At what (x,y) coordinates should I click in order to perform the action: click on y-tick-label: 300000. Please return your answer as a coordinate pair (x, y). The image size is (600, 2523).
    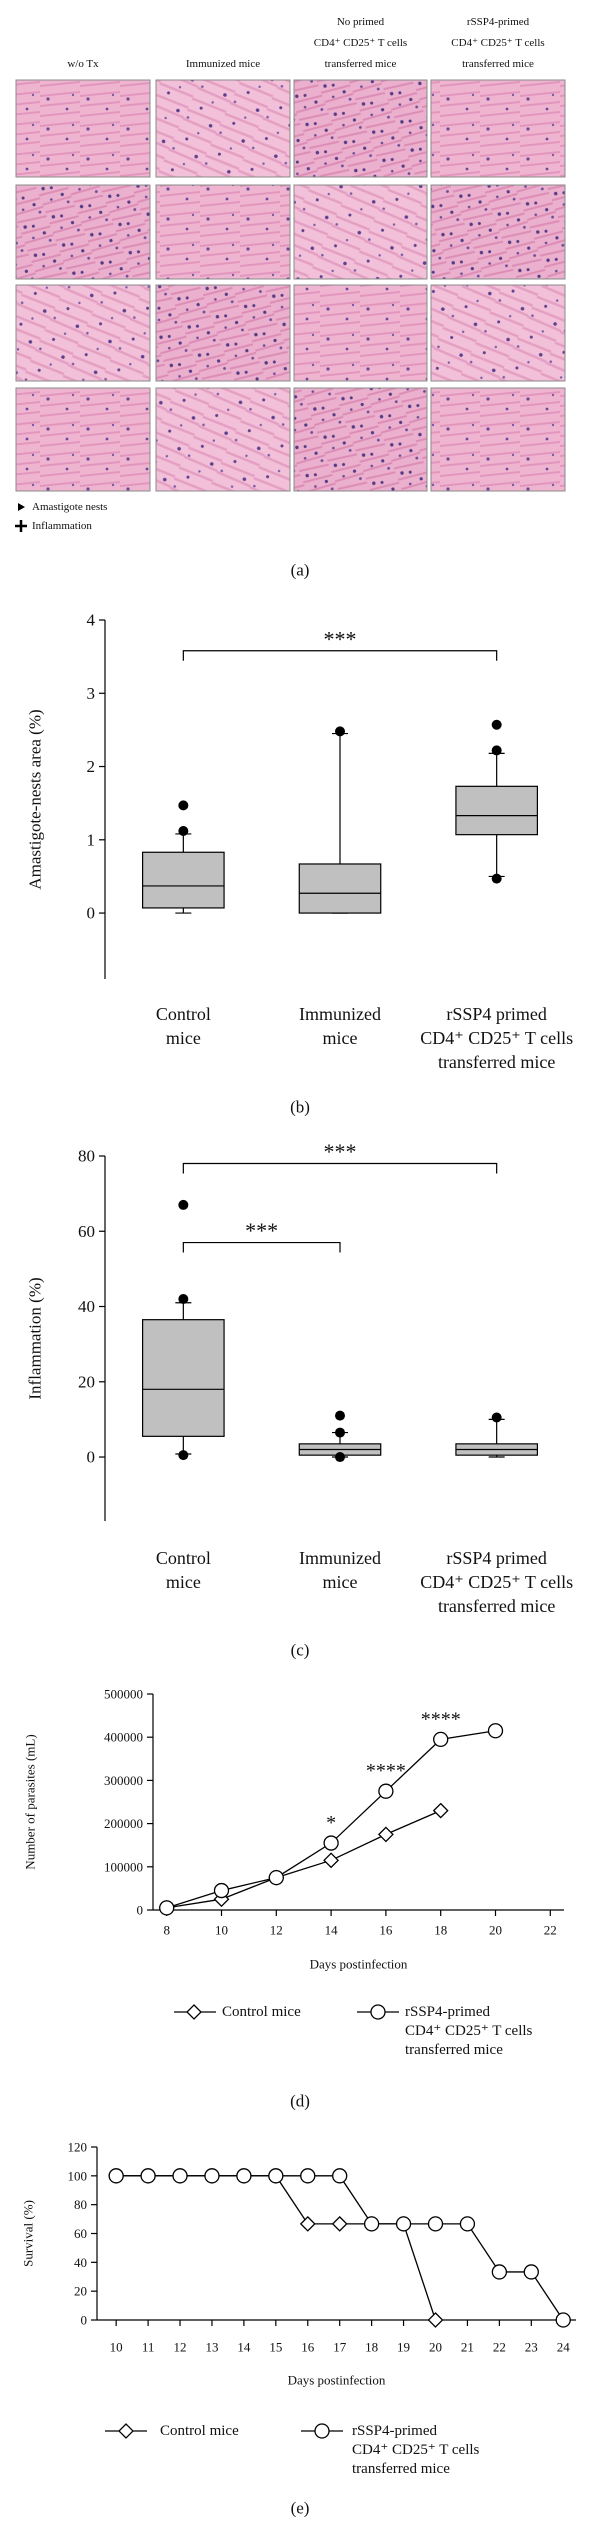
    Looking at the image, I should click on (123, 1780).